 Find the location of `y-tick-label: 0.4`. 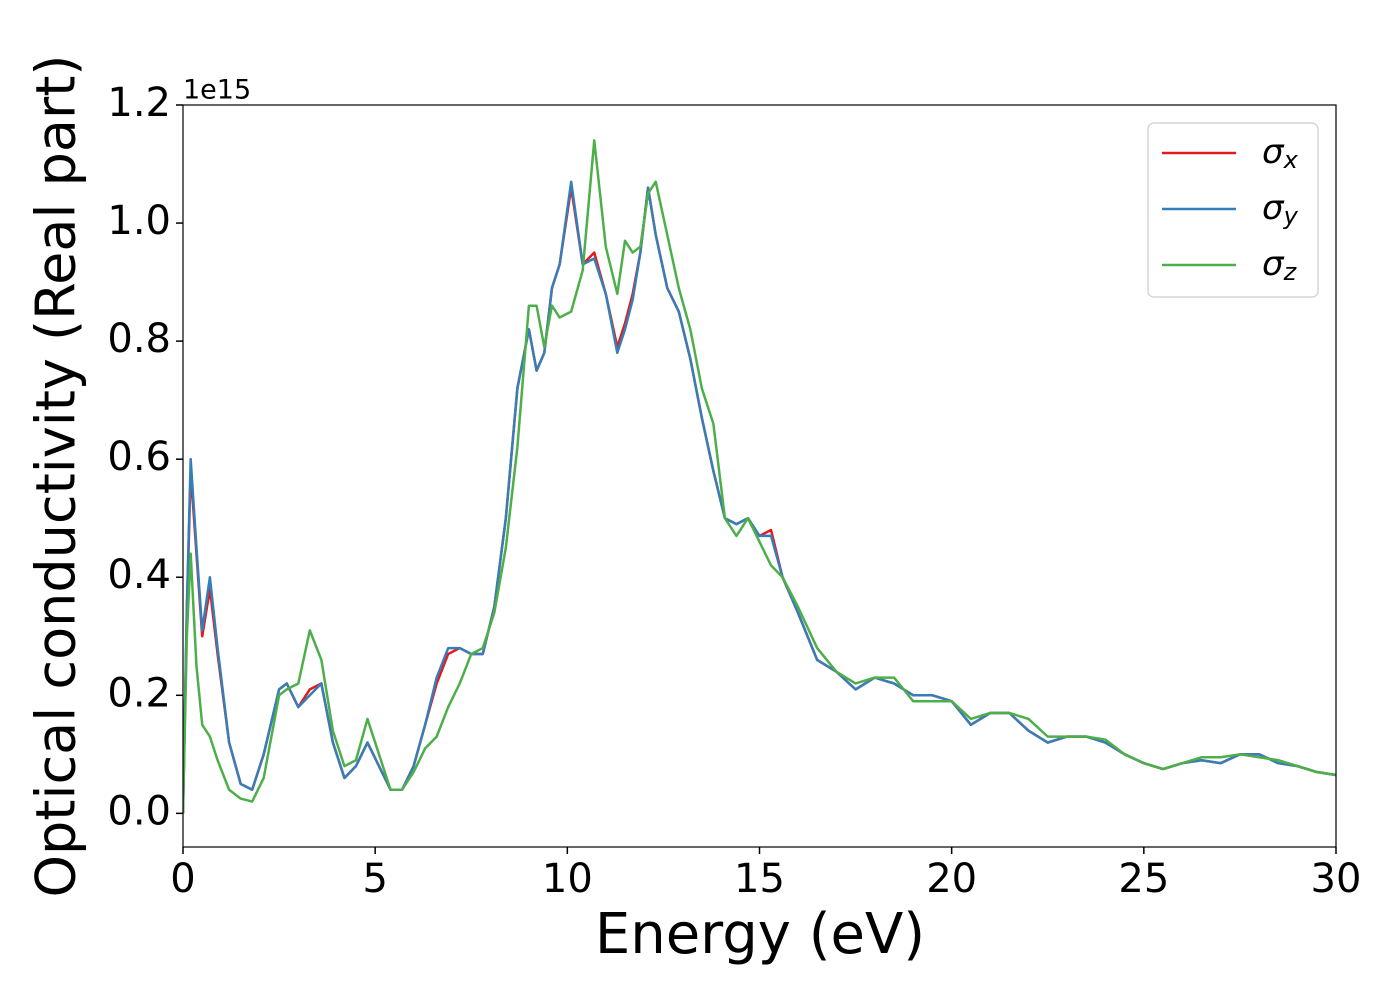

y-tick-label: 0.4 is located at coordinates (139, 575).